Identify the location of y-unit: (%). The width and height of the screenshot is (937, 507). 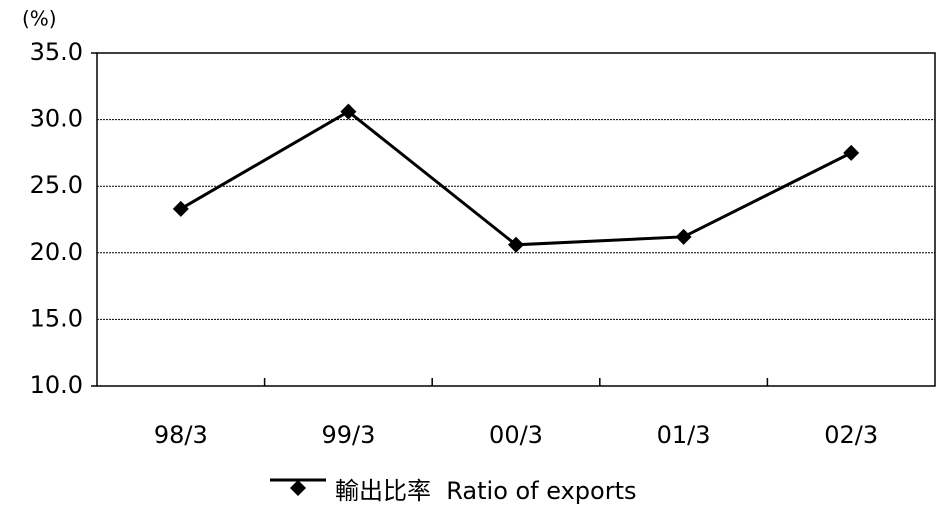
(39, 19).